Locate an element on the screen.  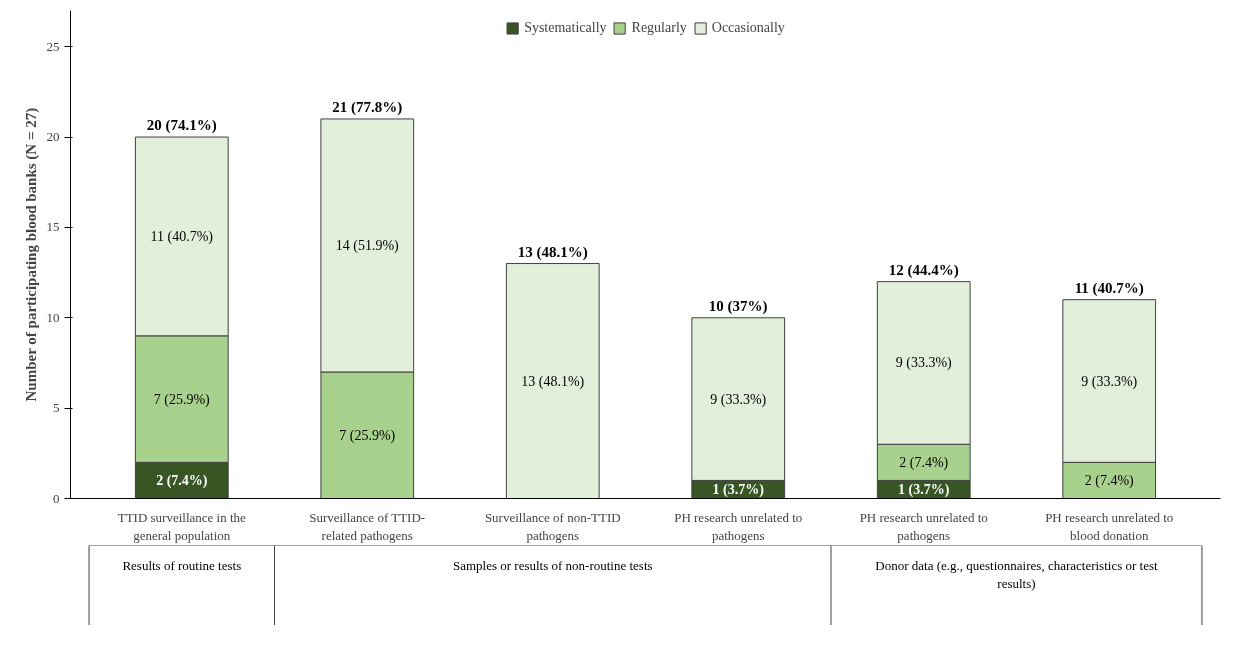
bar is located at coordinates (552, 381).